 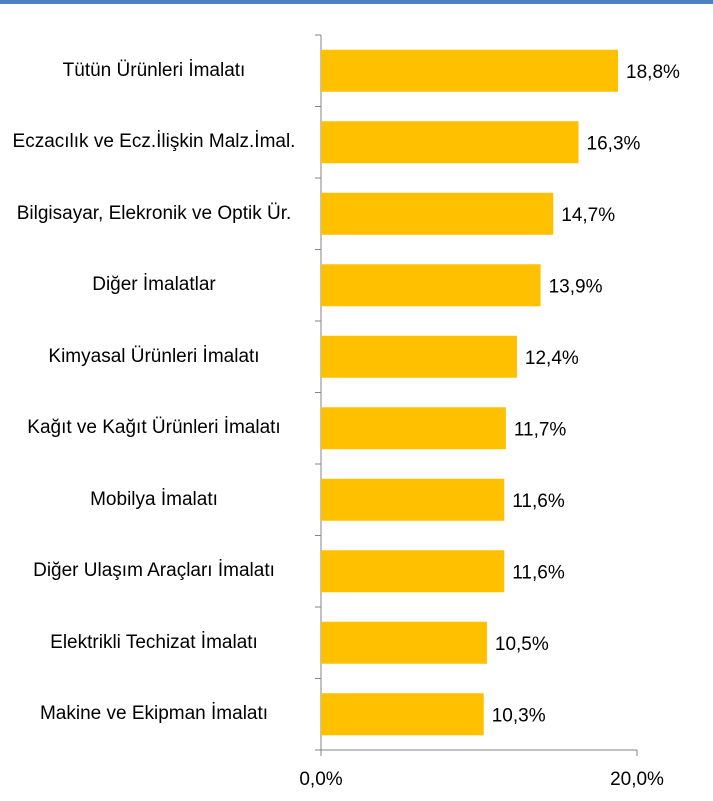 What do you see at coordinates (154, 642) in the screenshot?
I see `category-label: Elektrikli Techizat İmalatı` at bounding box center [154, 642].